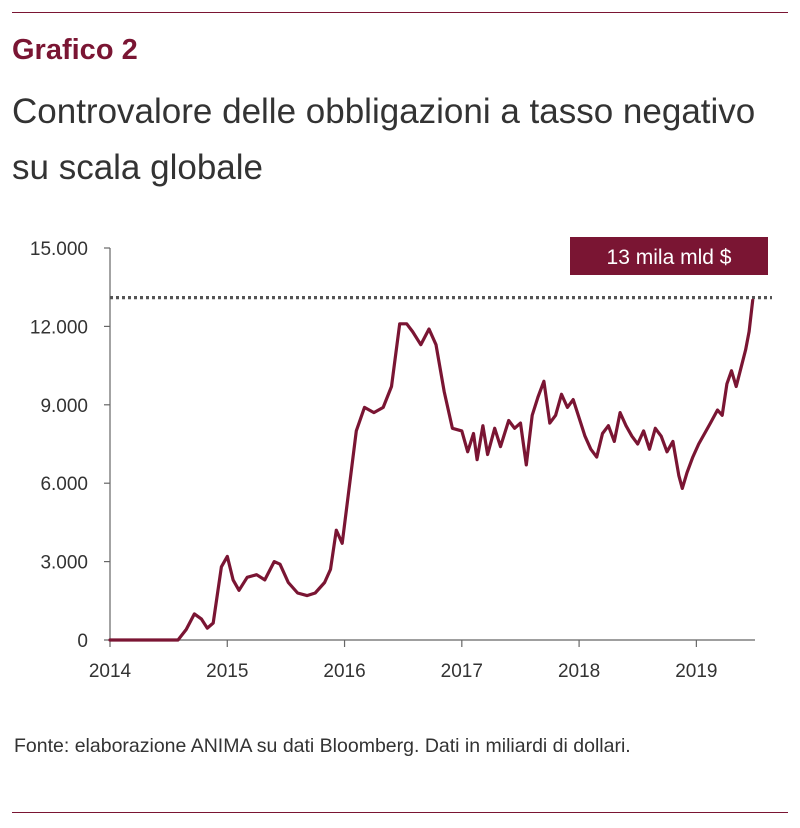 This screenshot has height=828, width=800. I want to click on annotation-label: 13 mila mld $, so click(669, 257).